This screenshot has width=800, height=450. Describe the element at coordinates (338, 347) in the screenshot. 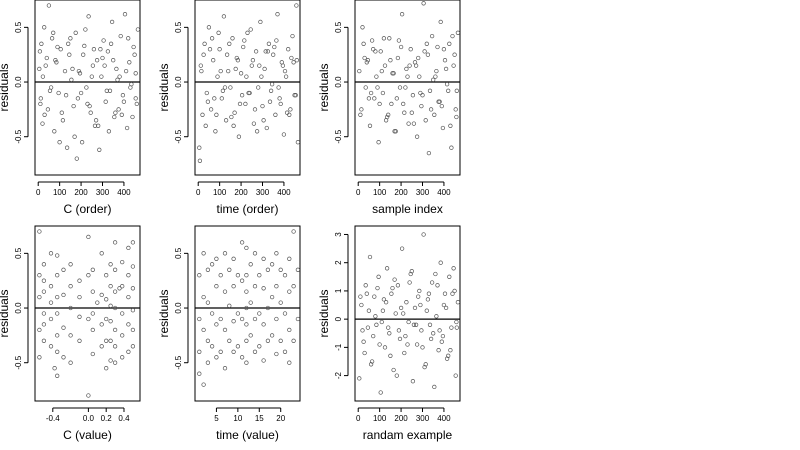

I see `y-tick-label: -1` at that location.